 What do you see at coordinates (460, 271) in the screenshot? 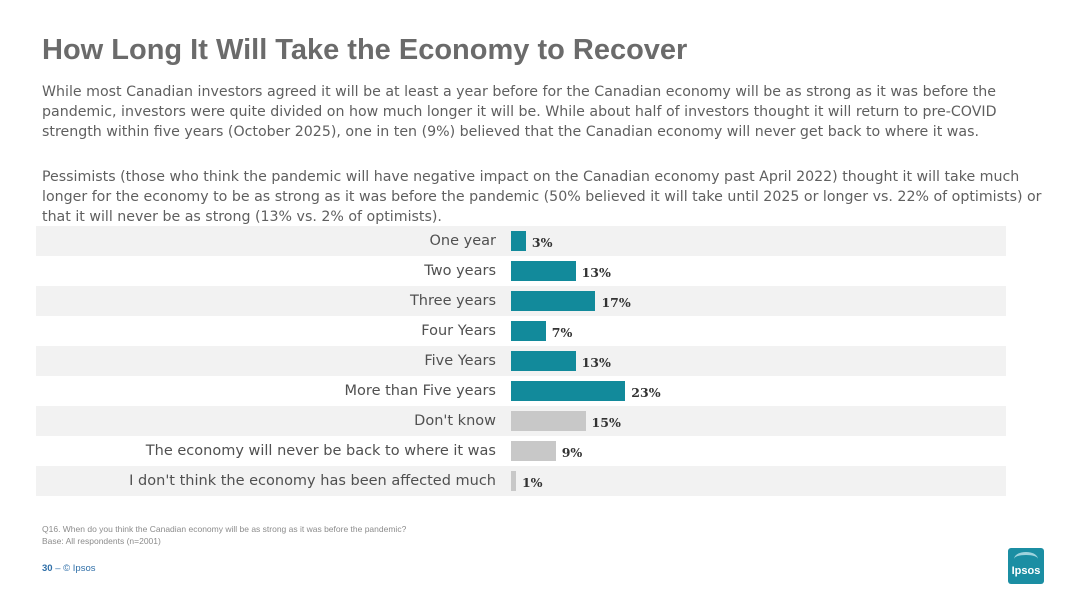
I see `category-label: Two years` at bounding box center [460, 271].